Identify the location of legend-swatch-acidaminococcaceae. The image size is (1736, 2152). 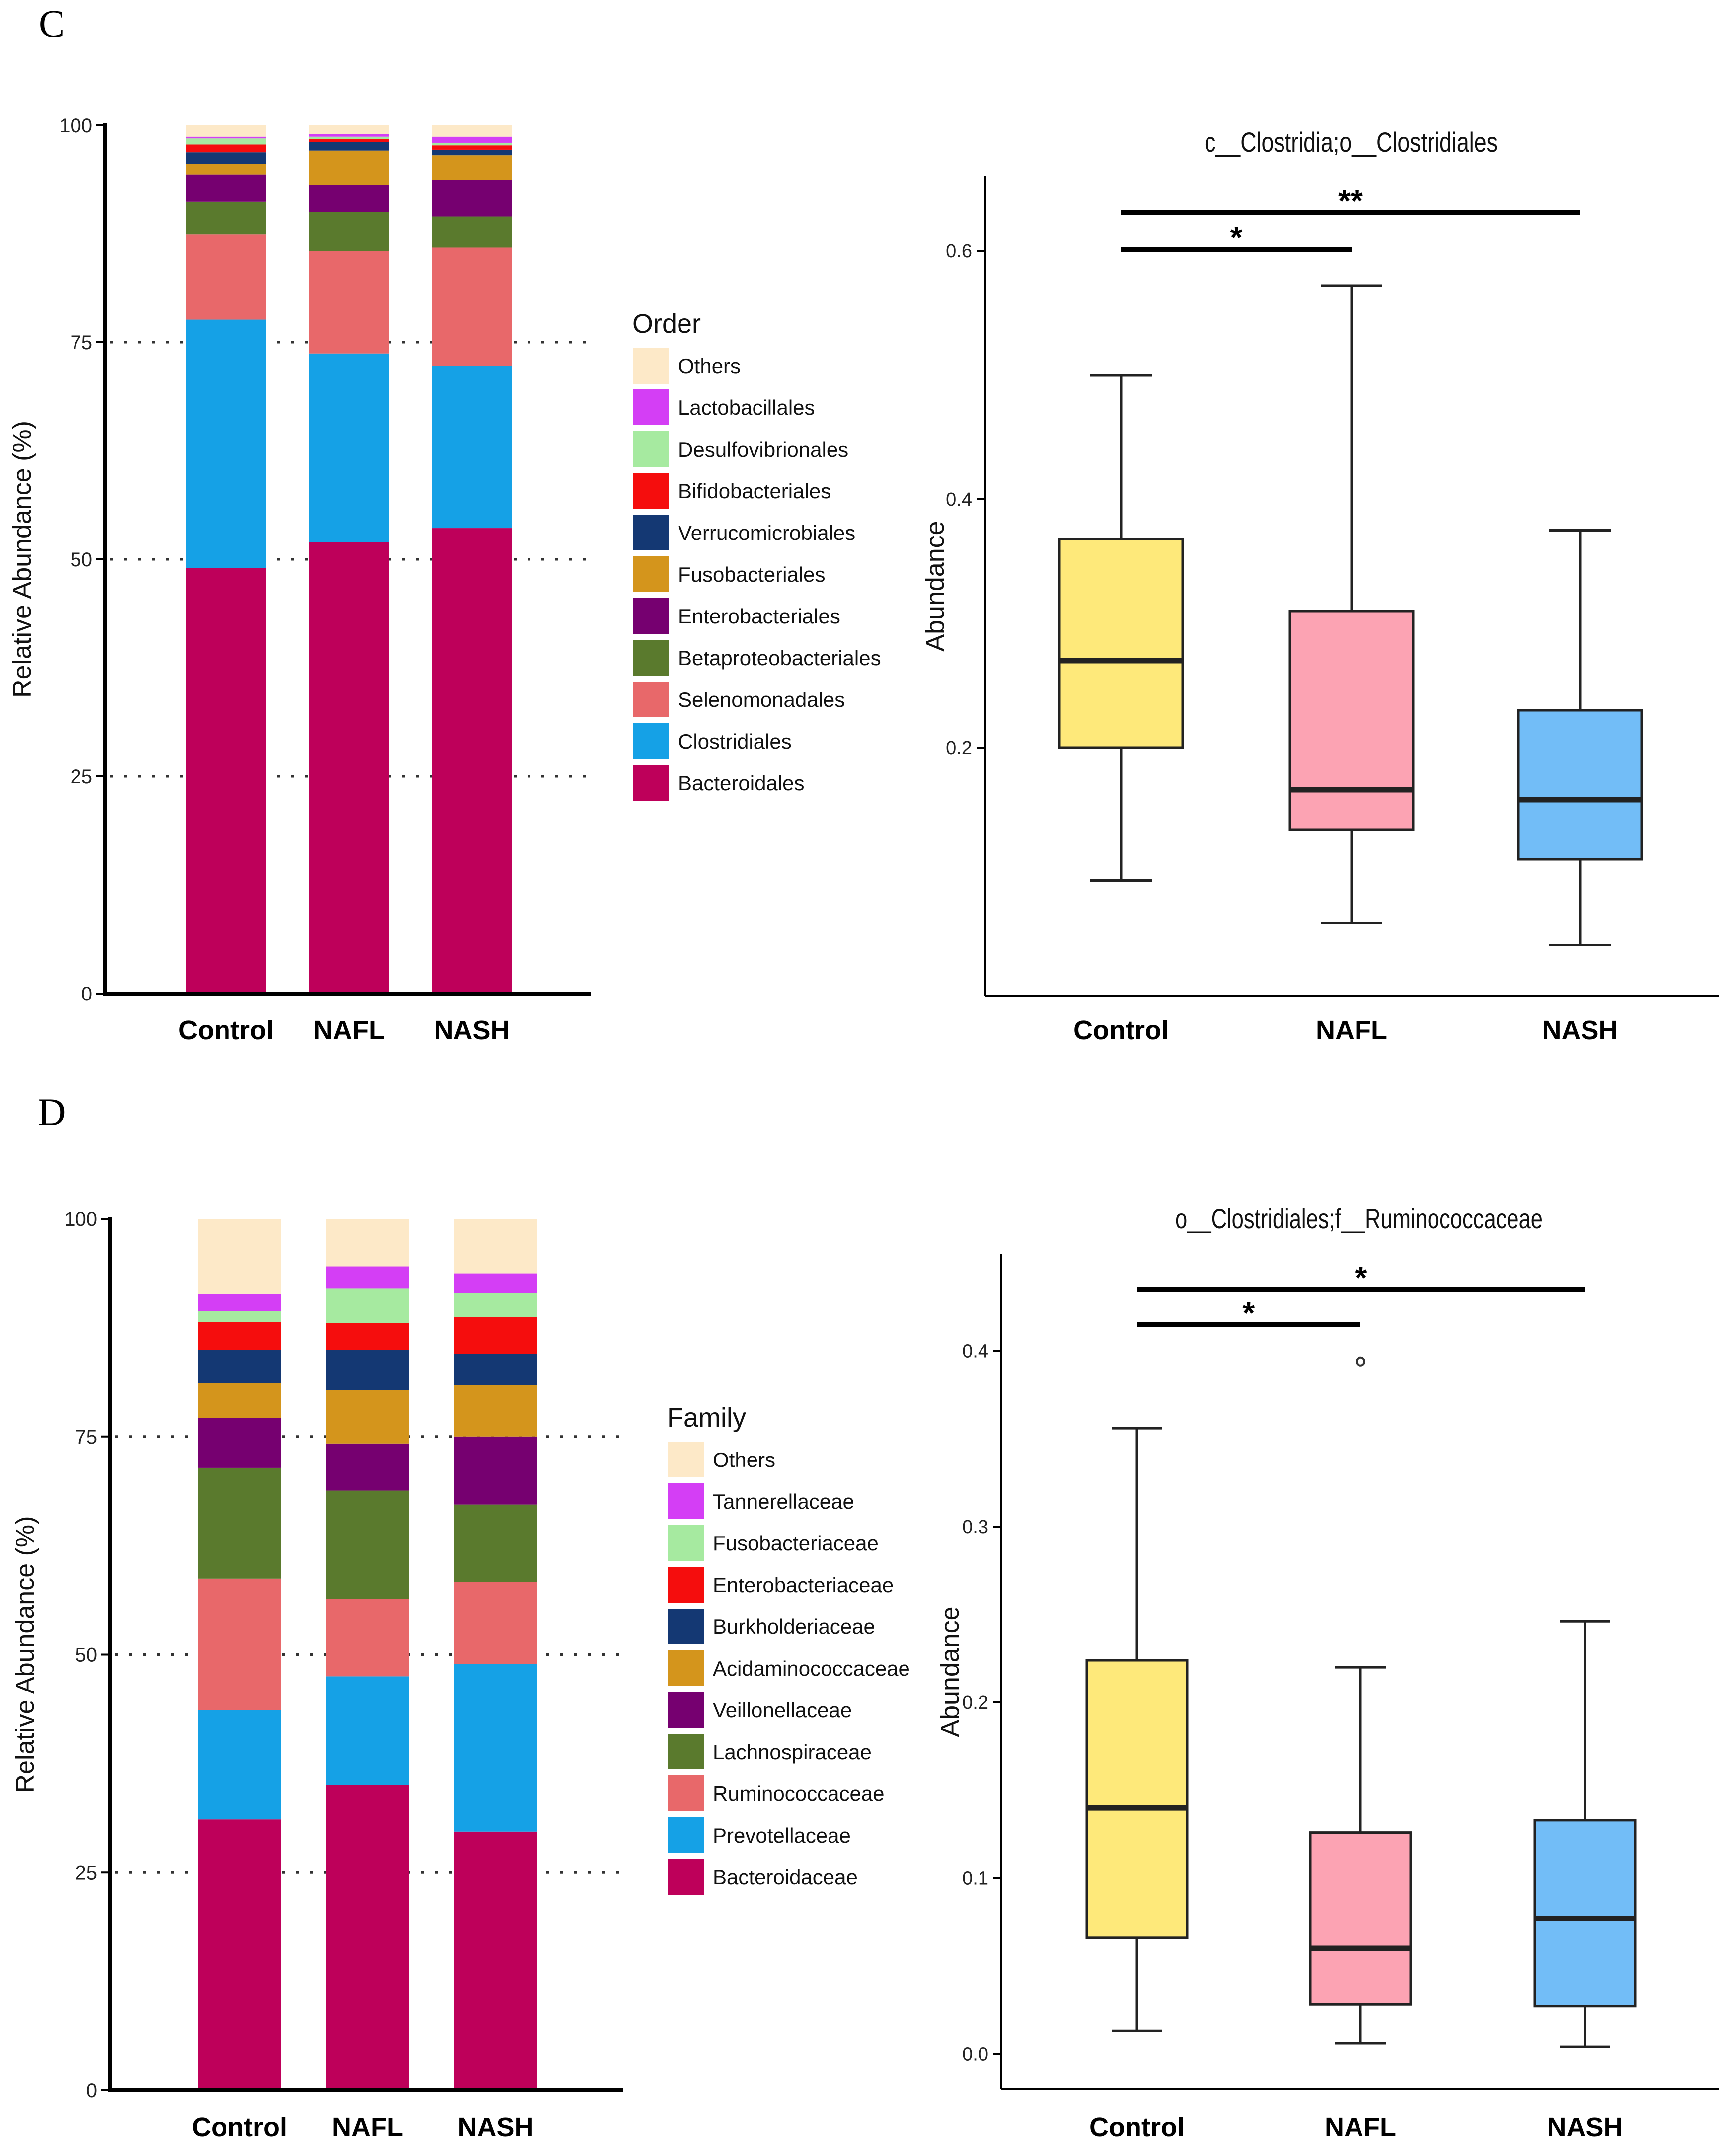
(686, 1668).